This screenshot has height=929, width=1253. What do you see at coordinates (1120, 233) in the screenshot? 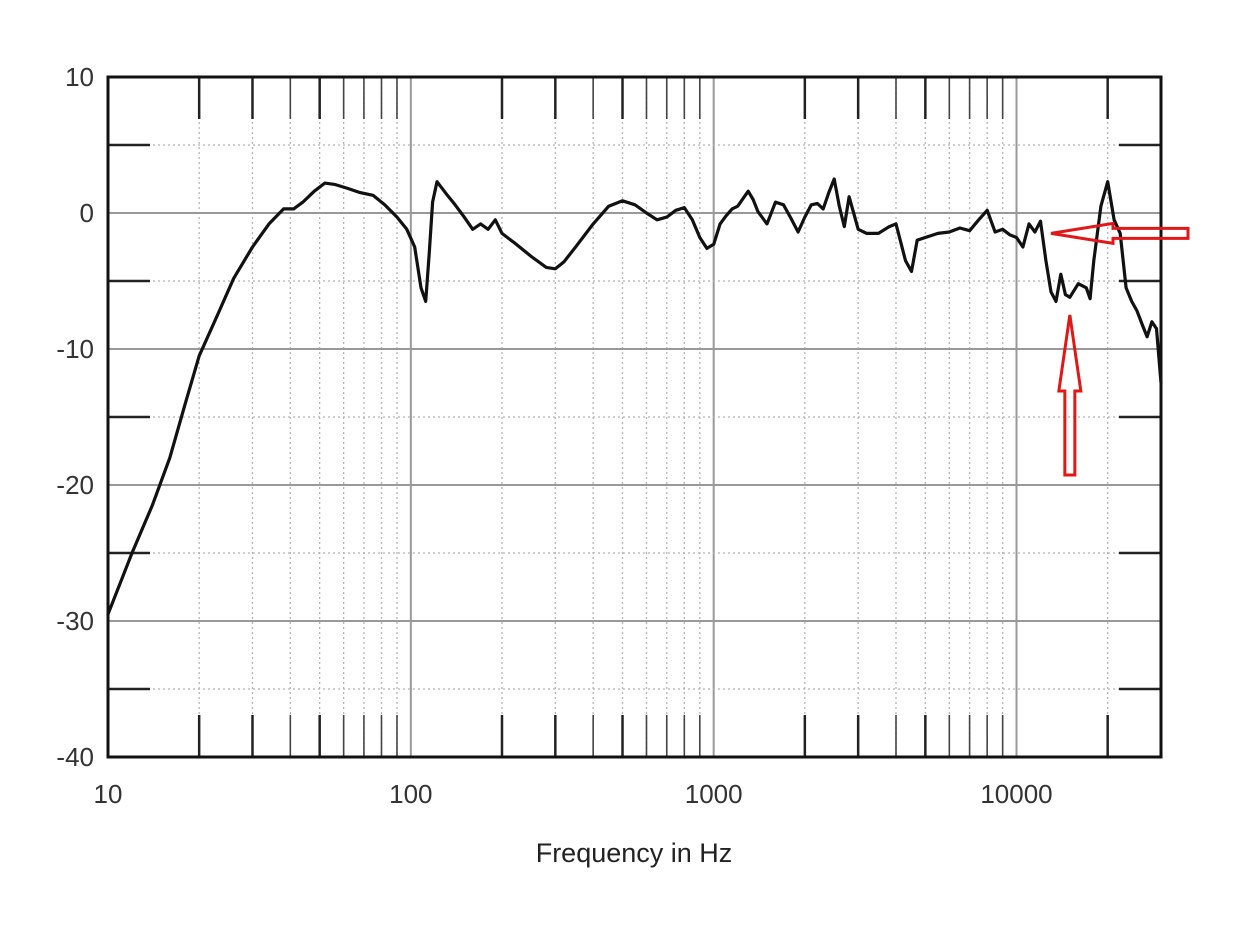
I see `annotation-arrow-left` at bounding box center [1120, 233].